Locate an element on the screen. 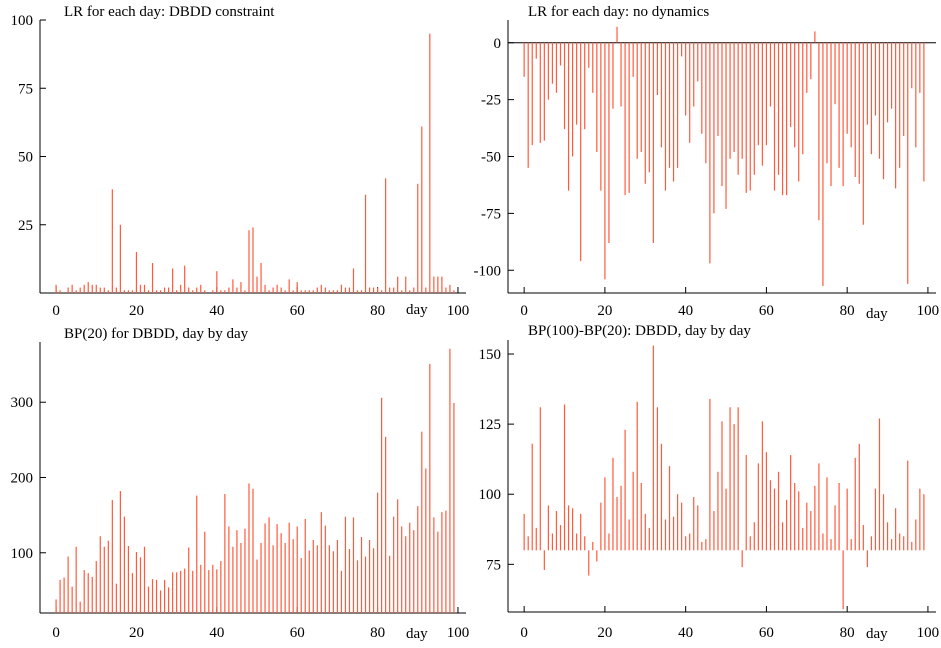 The width and height of the screenshot is (941, 648). panel-title: BP(100)-BP(20): DBDD, day by day is located at coordinates (639, 331).